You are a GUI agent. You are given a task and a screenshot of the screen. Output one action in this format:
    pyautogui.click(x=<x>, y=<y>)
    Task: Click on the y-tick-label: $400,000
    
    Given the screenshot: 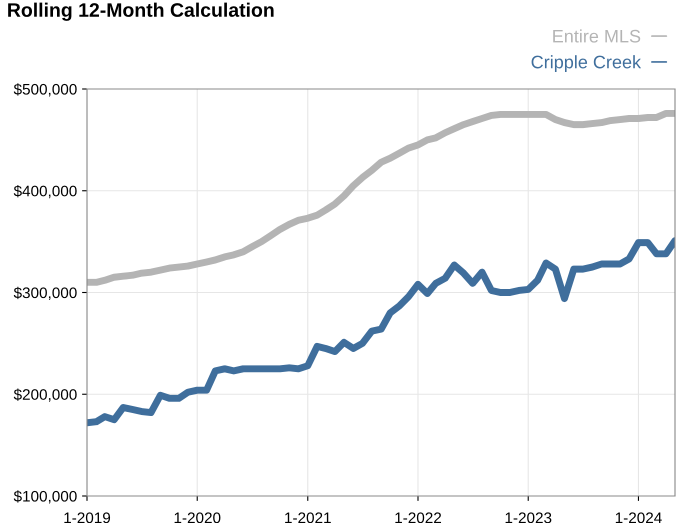 What is the action you would take?
    pyautogui.click(x=45, y=191)
    